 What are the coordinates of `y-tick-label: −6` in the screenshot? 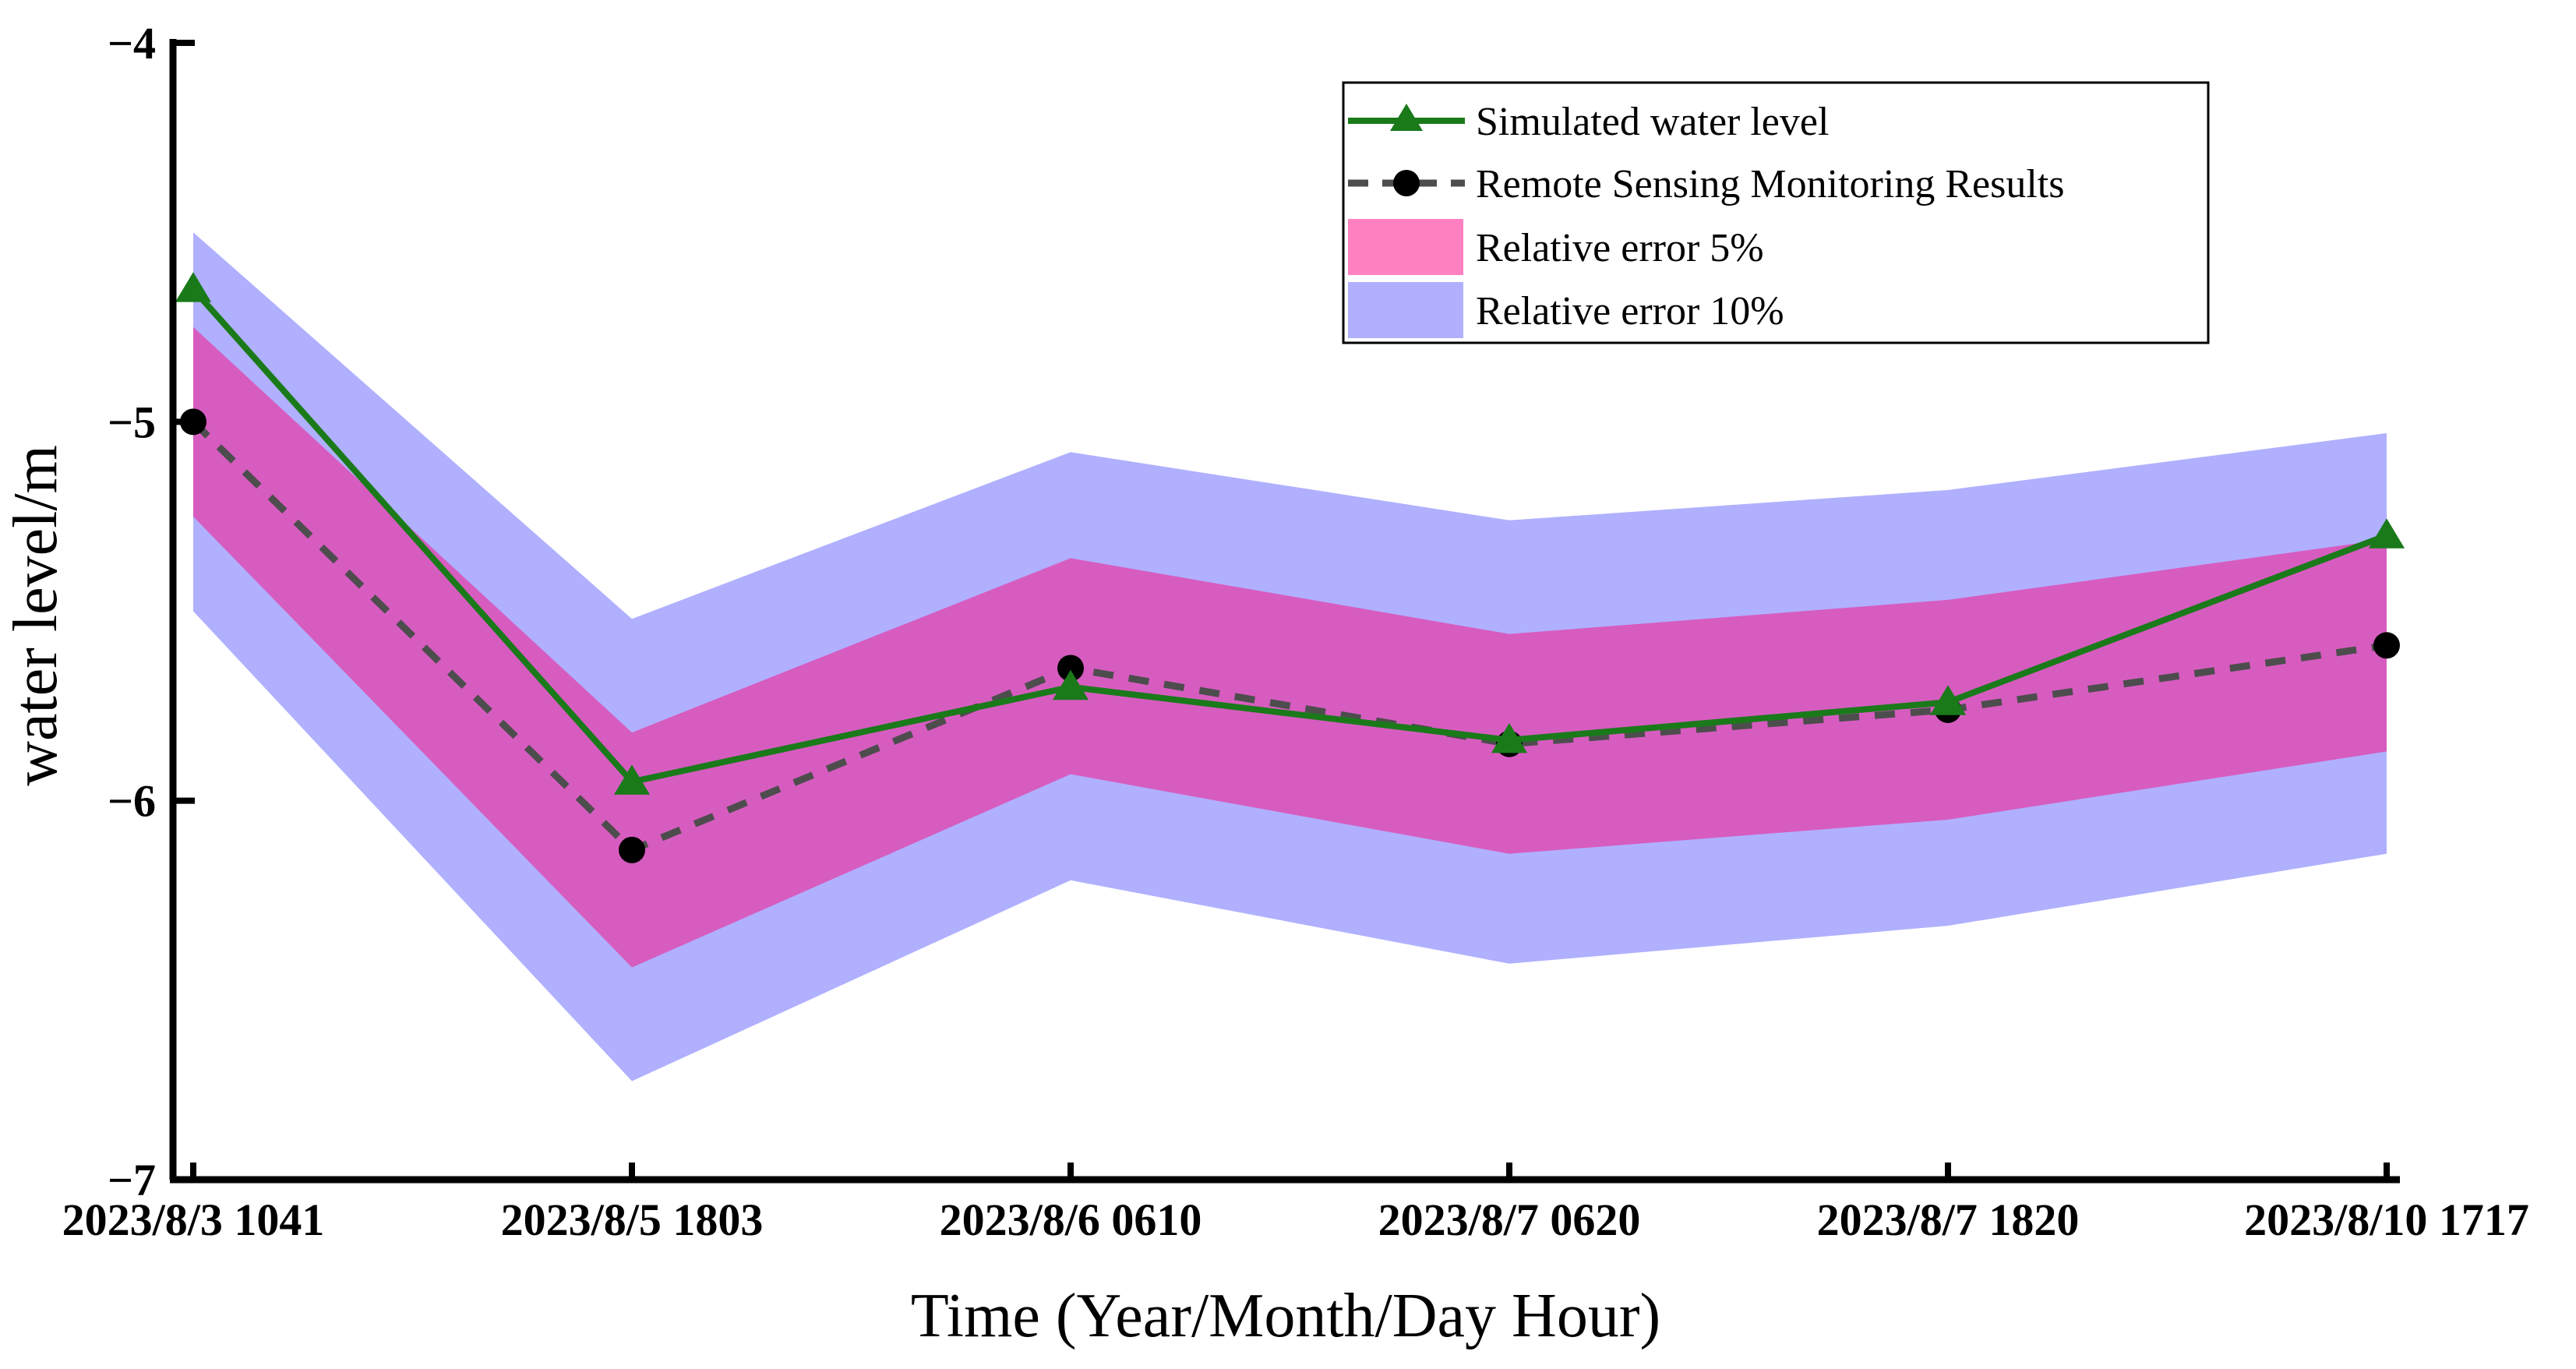 It's located at (132, 801).